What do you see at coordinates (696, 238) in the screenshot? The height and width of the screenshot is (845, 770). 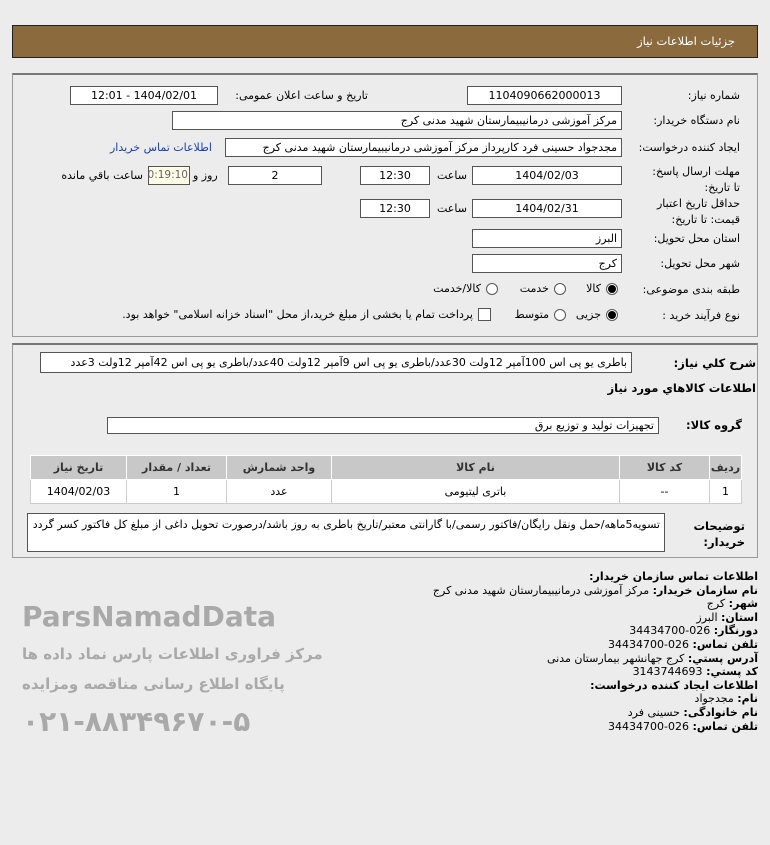 I see `province-label: استان محل تحویل:` at bounding box center [696, 238].